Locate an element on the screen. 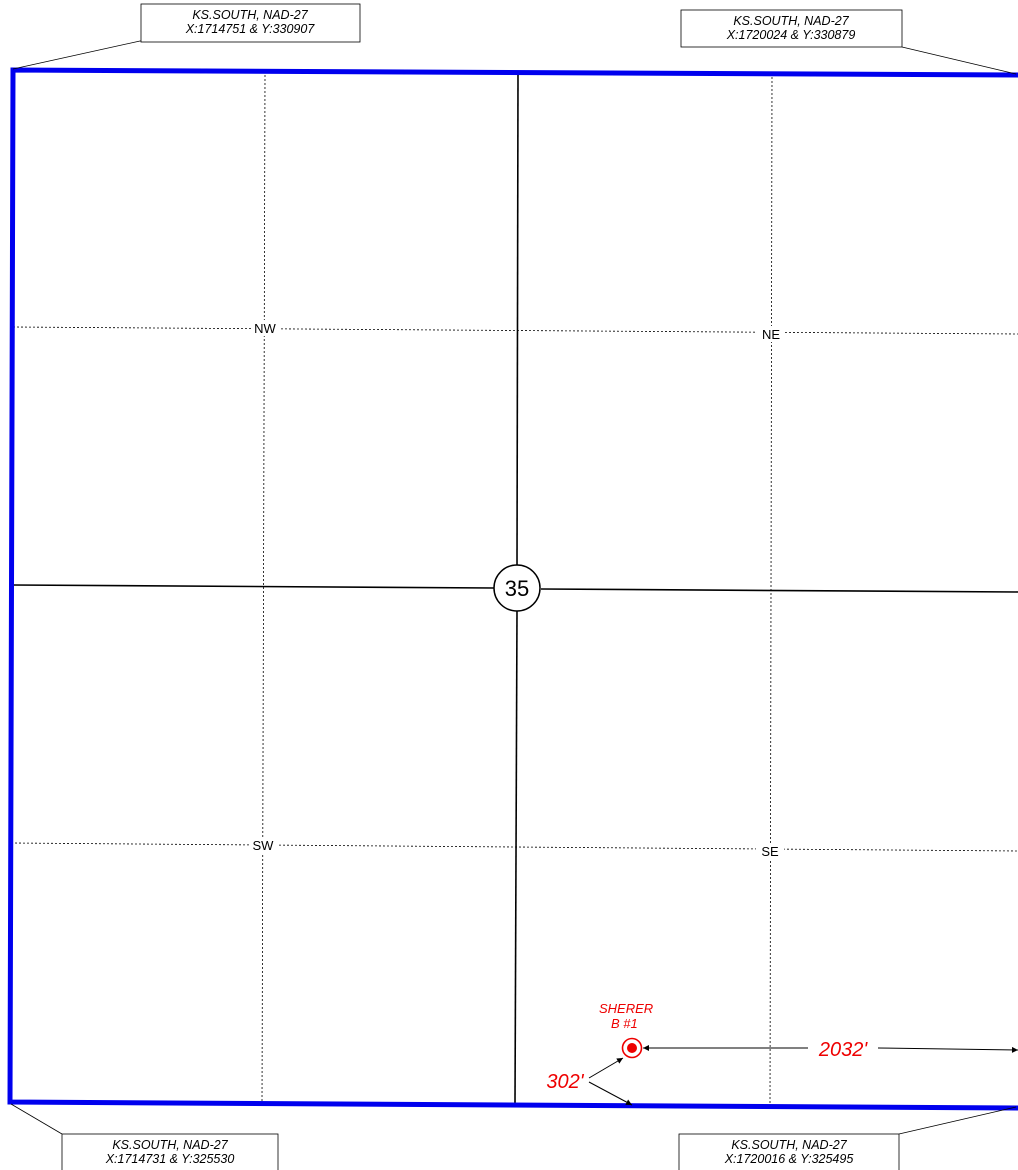 The image size is (1018, 1170). quarter-line-west is located at coordinates (253, 586).